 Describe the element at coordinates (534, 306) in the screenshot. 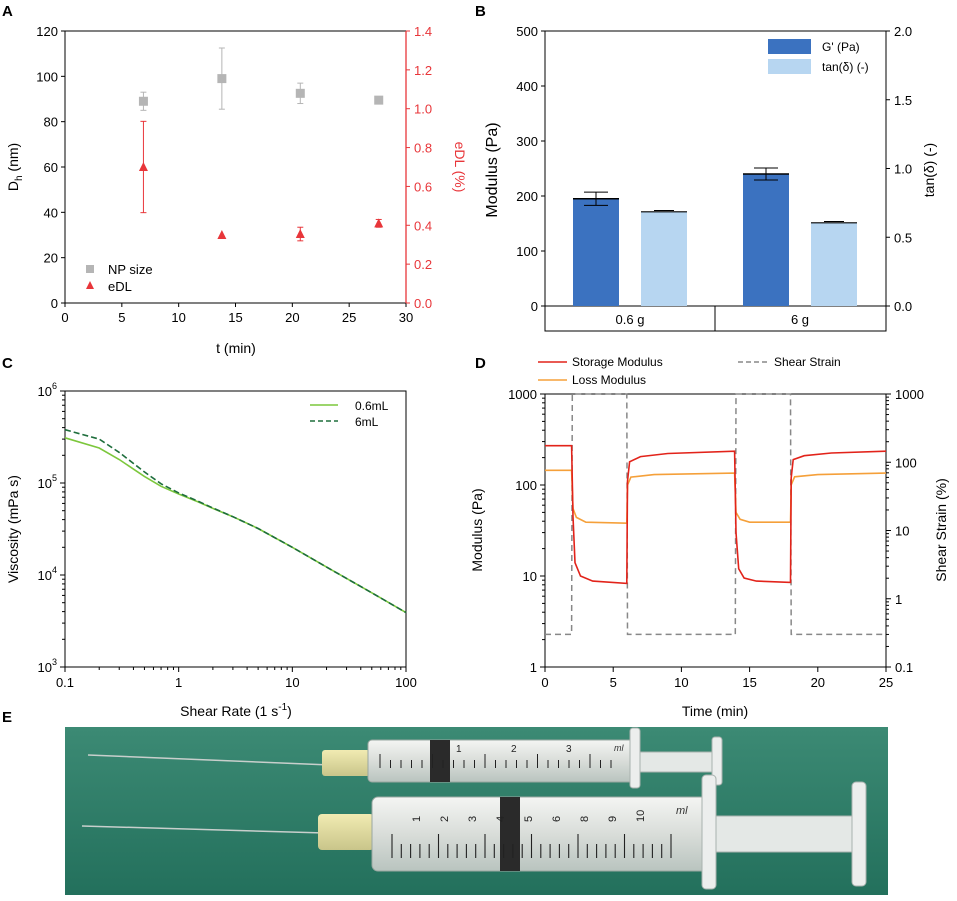

I see `chart-b-y-tick-label: 0` at that location.